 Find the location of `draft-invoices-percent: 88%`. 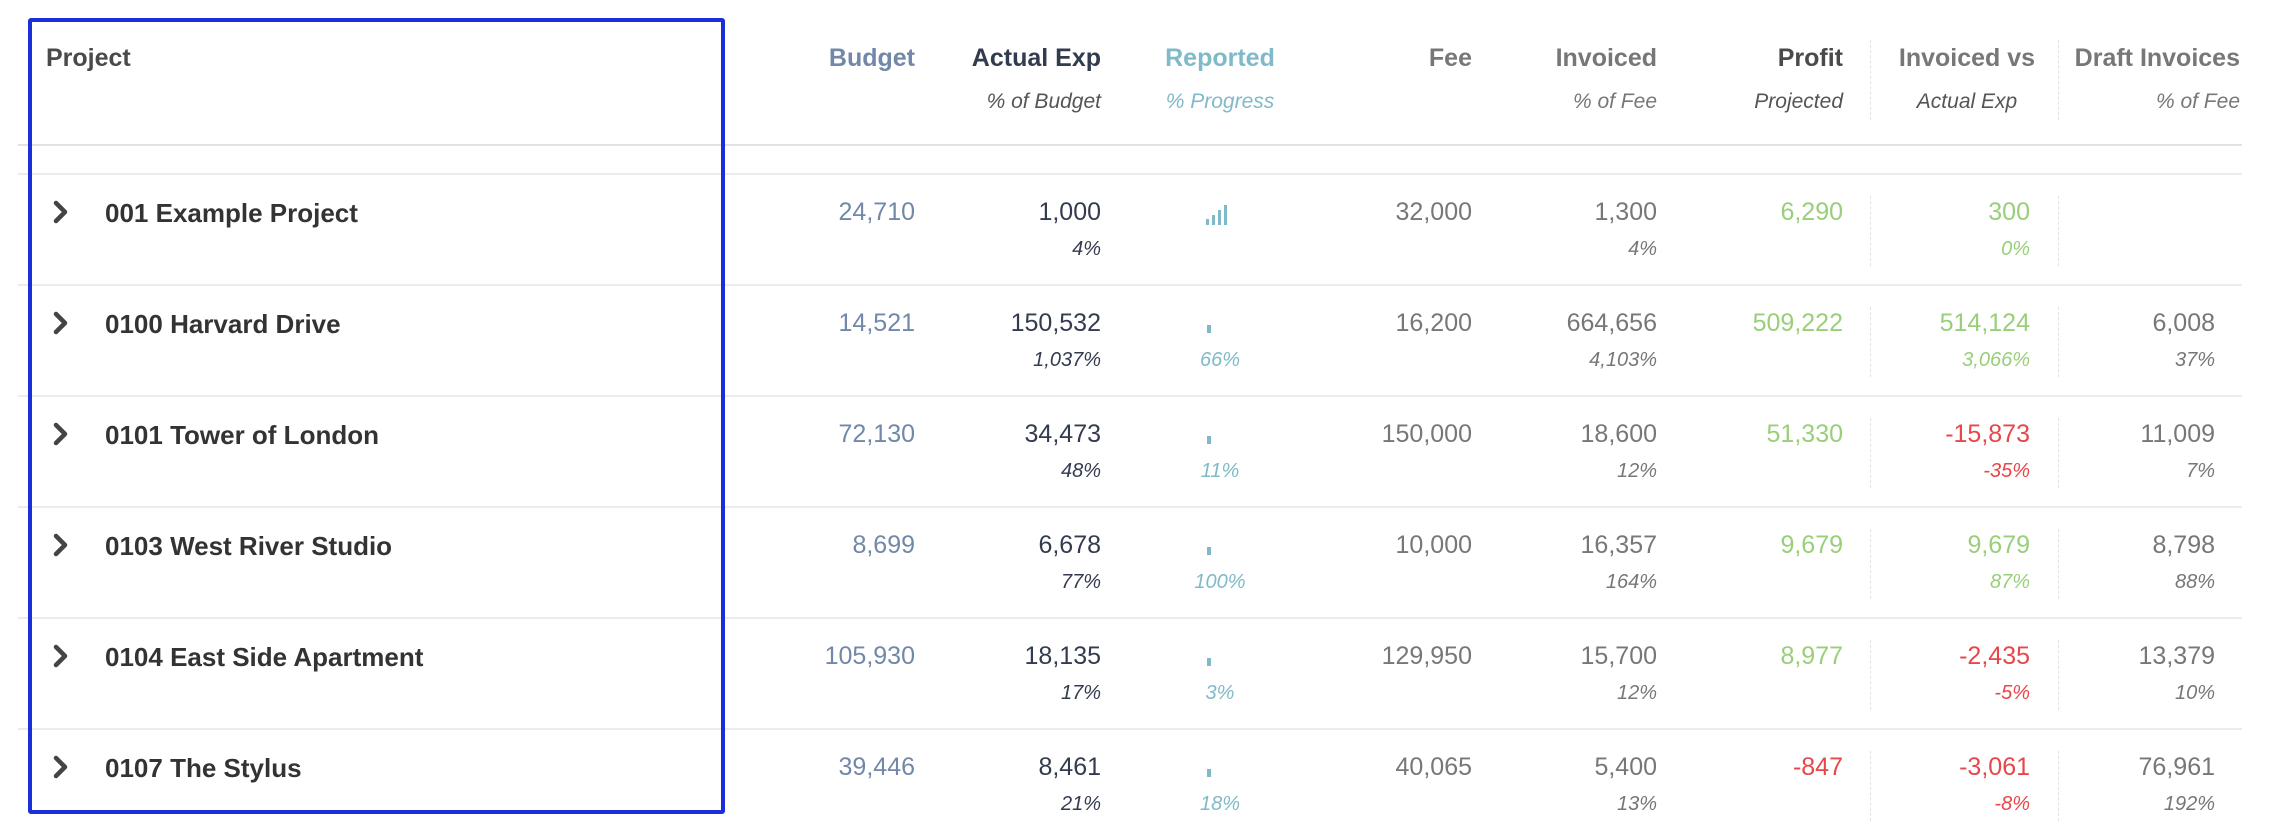

draft-invoices-percent: 88% is located at coordinates (2194, 582).